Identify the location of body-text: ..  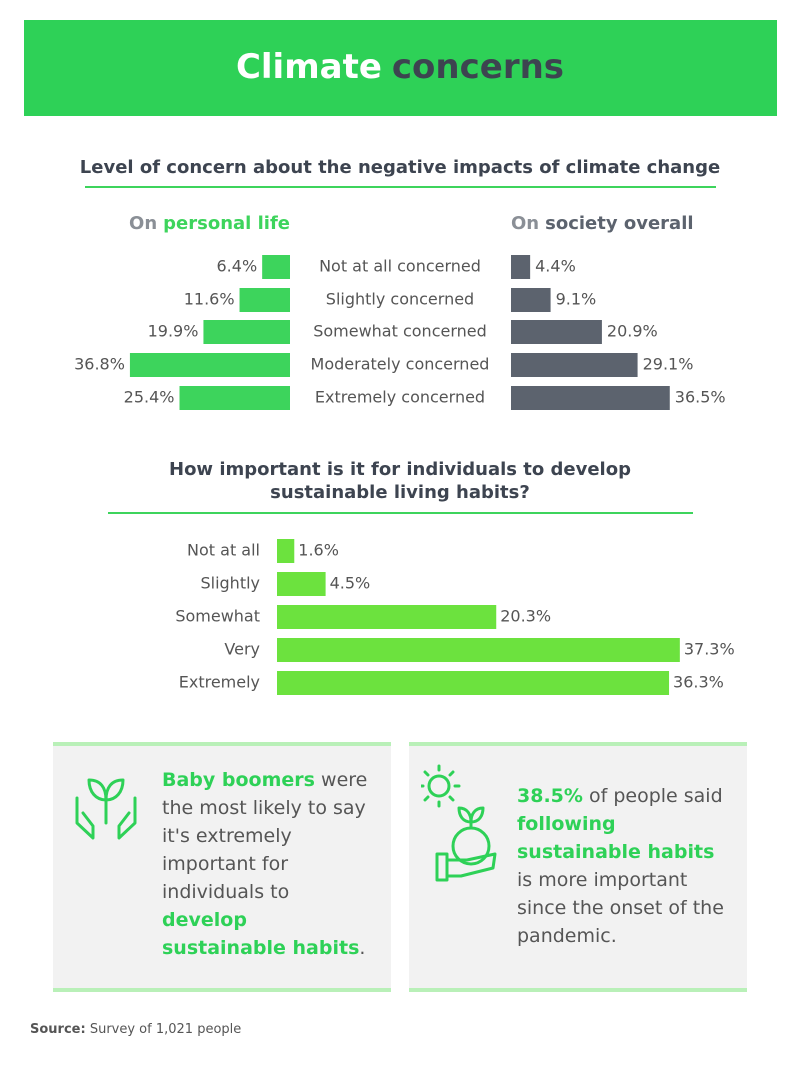
(362, 948).